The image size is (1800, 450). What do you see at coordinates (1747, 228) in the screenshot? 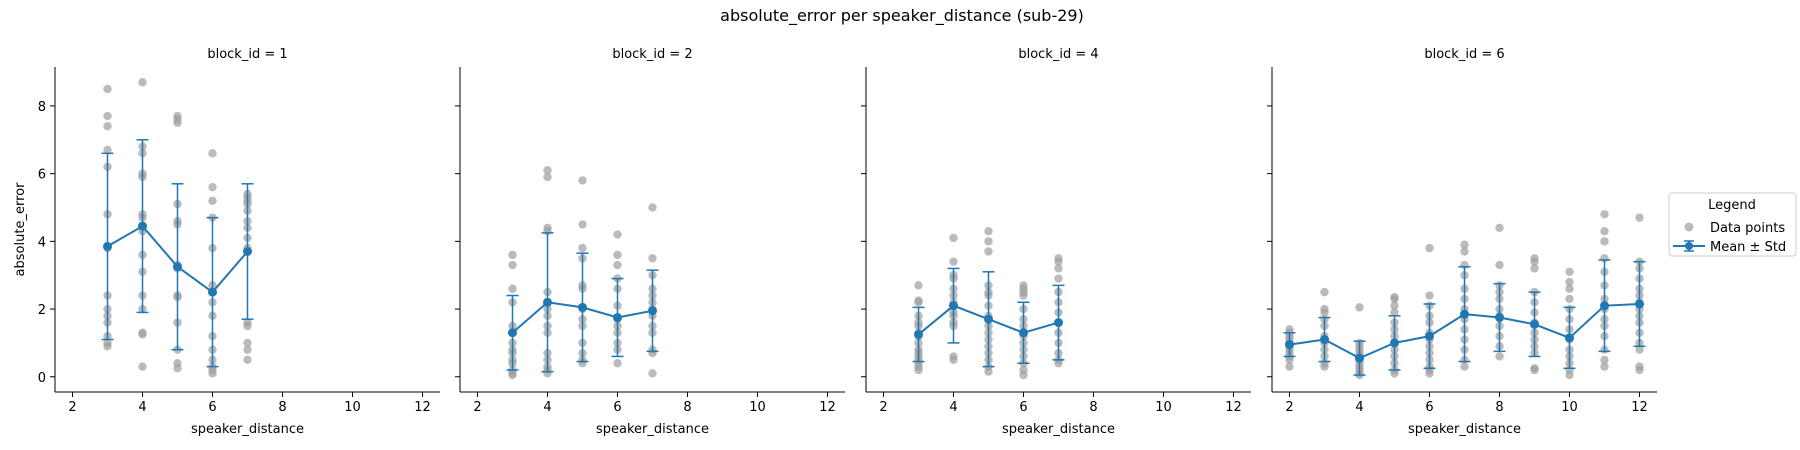
I see `legend-label-data-points: Data points` at bounding box center [1747, 228].